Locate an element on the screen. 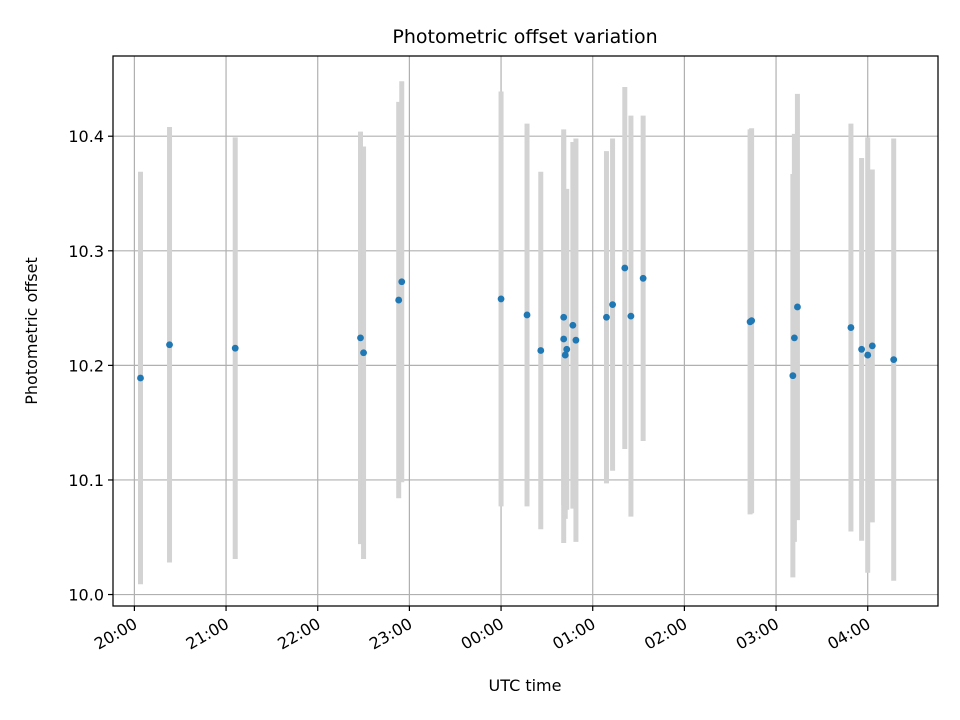  chart-title: Photometric offset variation is located at coordinates (524, 37).